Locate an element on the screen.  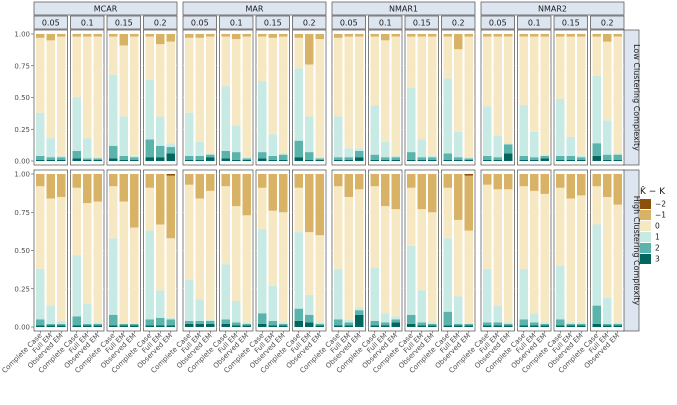
strip-mechanism-label: MCAR is located at coordinates (106, 9).